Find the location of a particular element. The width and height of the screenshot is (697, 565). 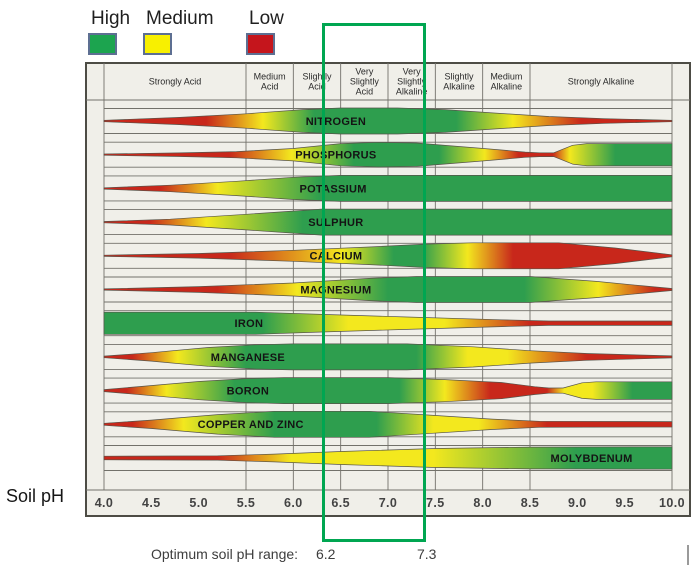

nutrient-label: MAGNESIUM is located at coordinates (335, 290).